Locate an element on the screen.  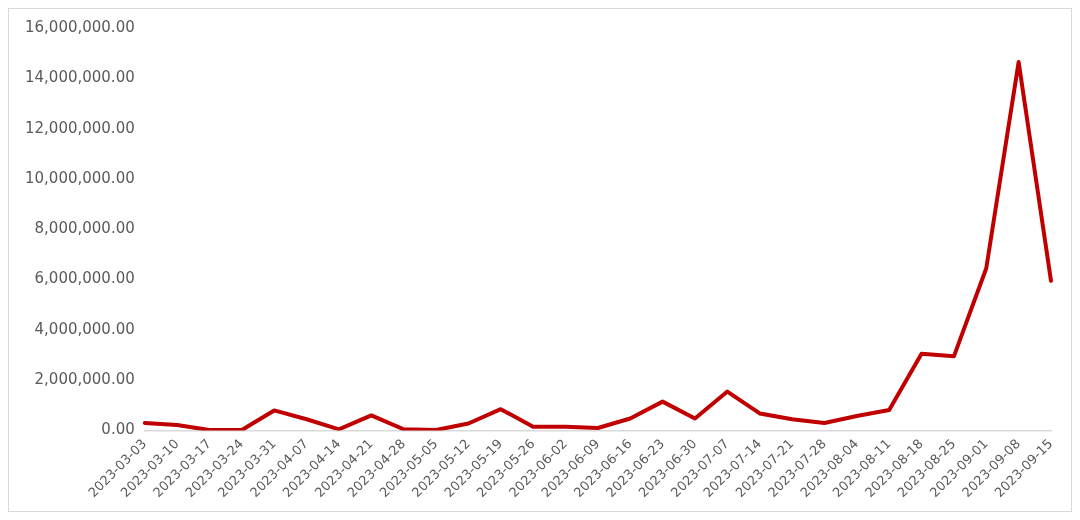
y-tick-label: 14,000,000.00 is located at coordinates (79, 77).